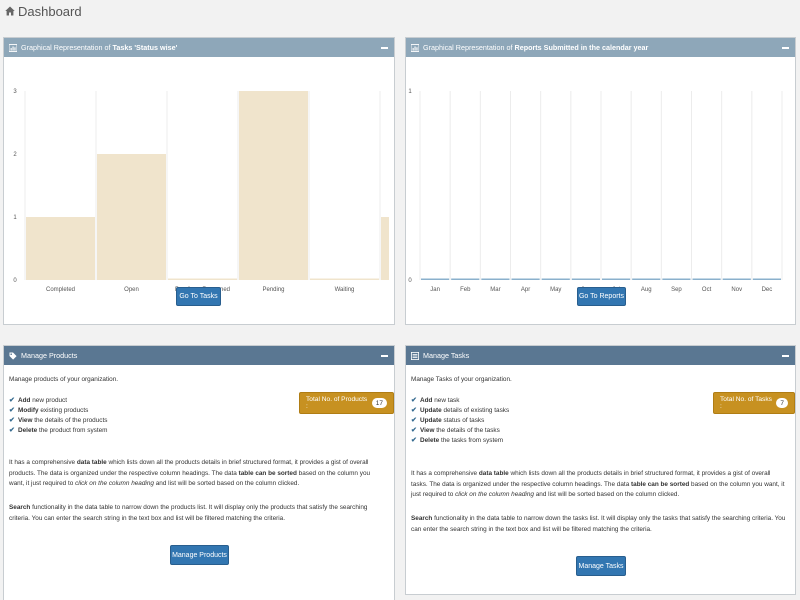  I want to click on list-item: ✔ Modify existing products, so click(197, 411).